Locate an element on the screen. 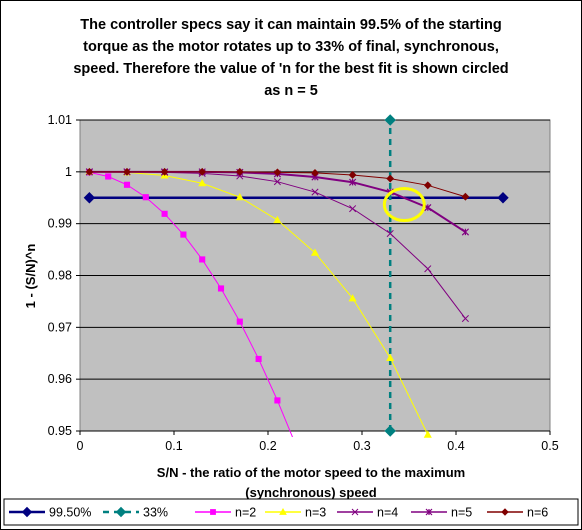  legend-item-n=2: n=2 is located at coordinates (225, 513).